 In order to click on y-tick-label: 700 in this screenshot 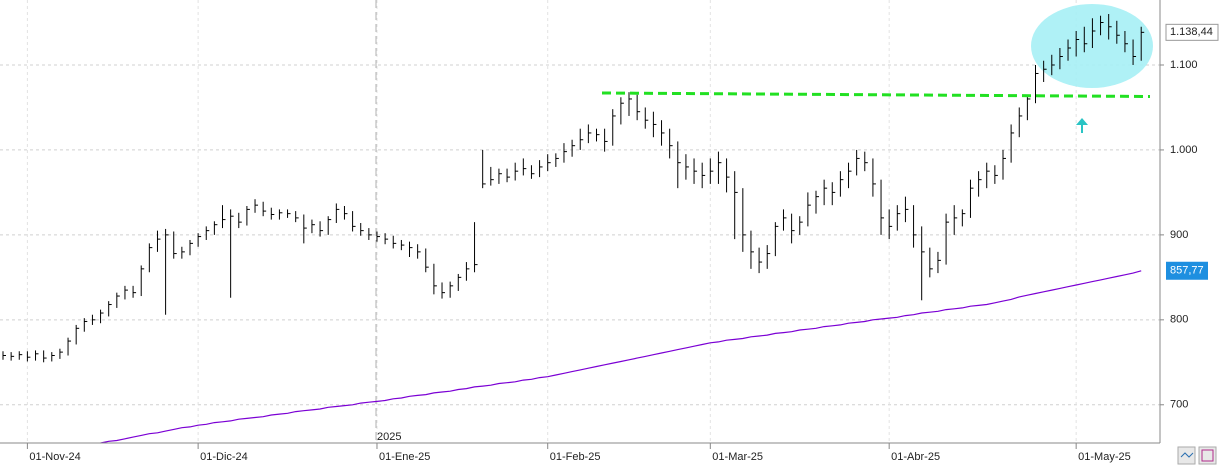, I will do `click(1179, 405)`.